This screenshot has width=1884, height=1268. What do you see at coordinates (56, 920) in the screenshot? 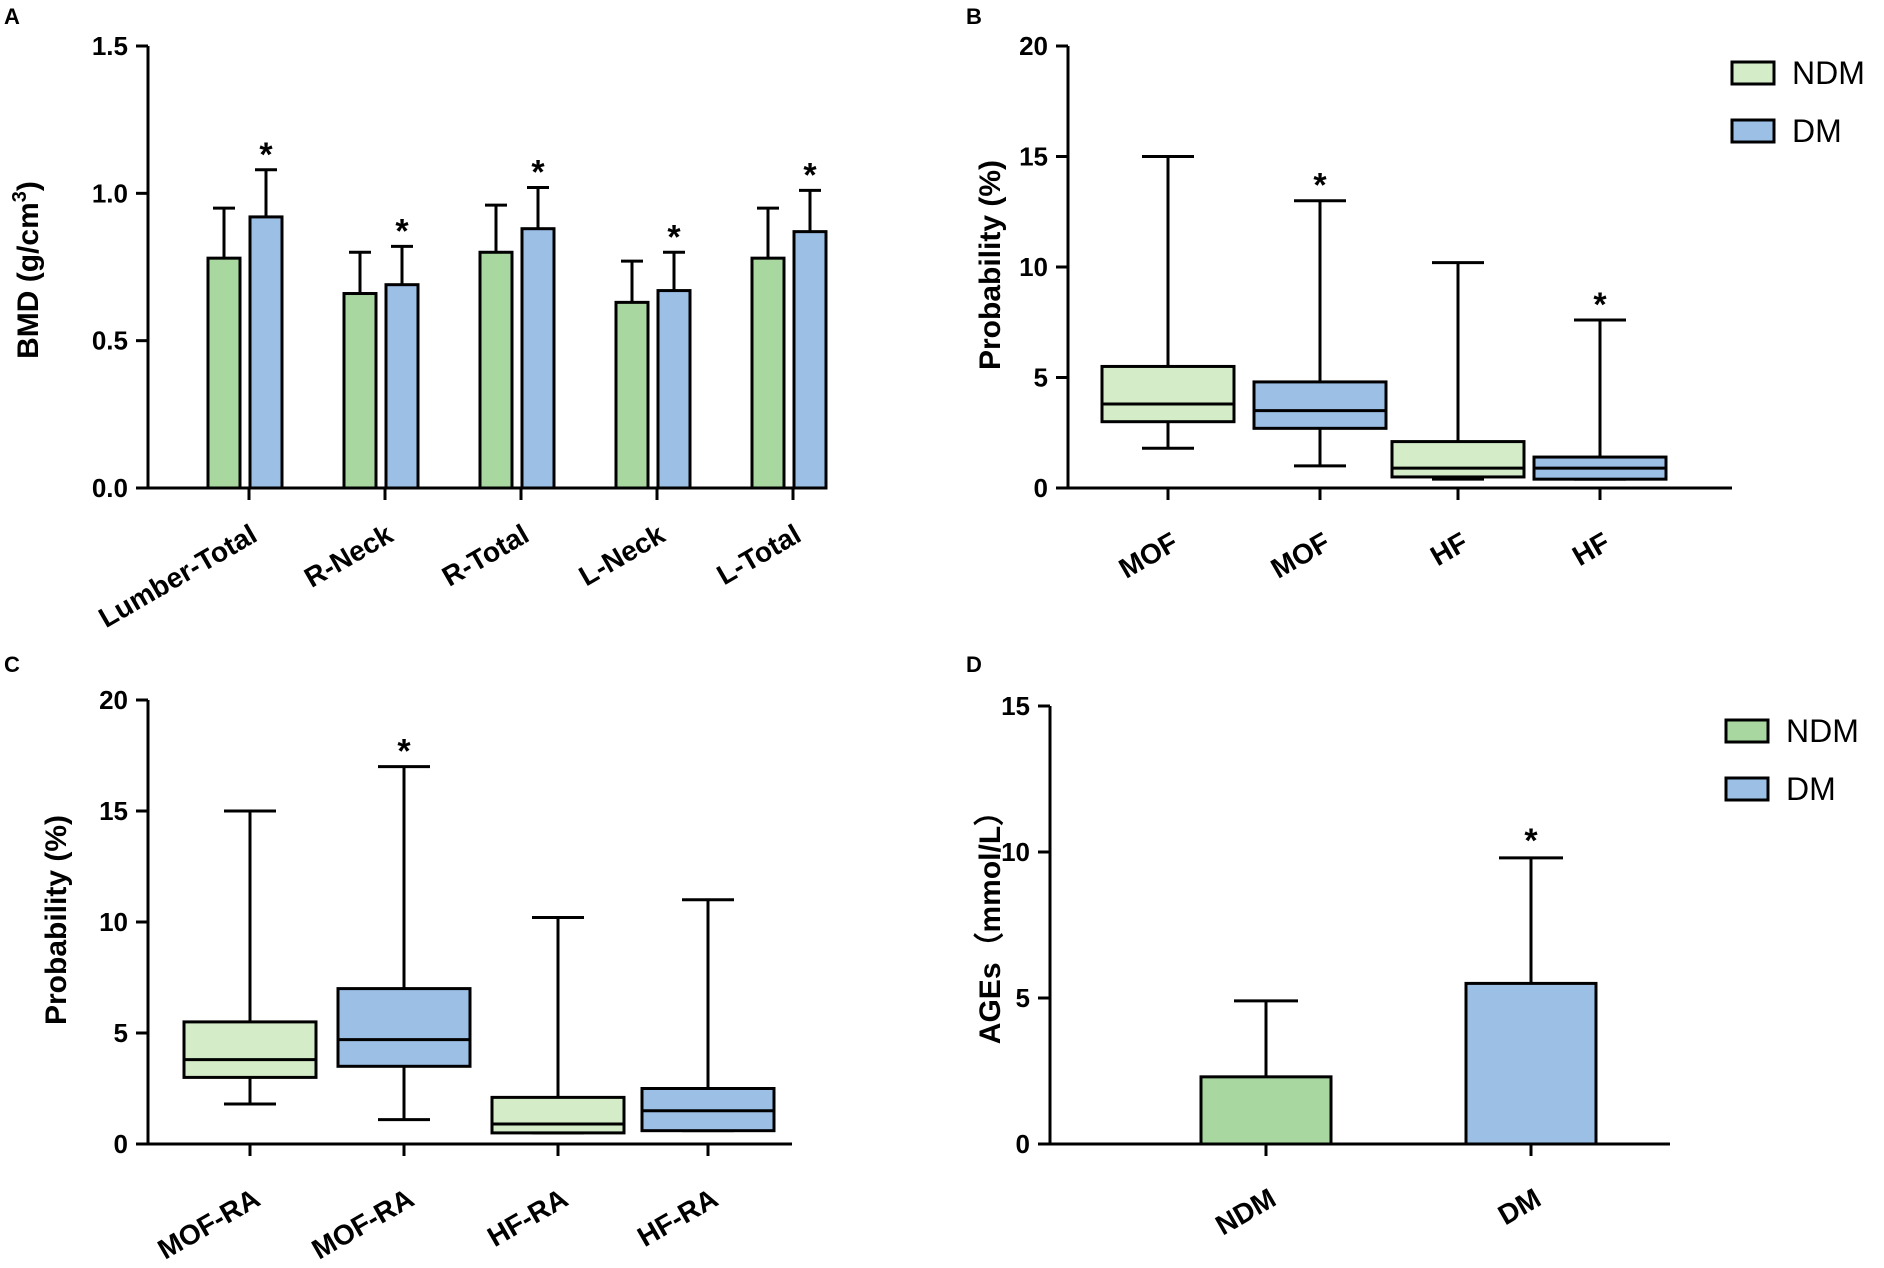
I see `panel-c-ylabel: Probability (%)` at bounding box center [56, 920].